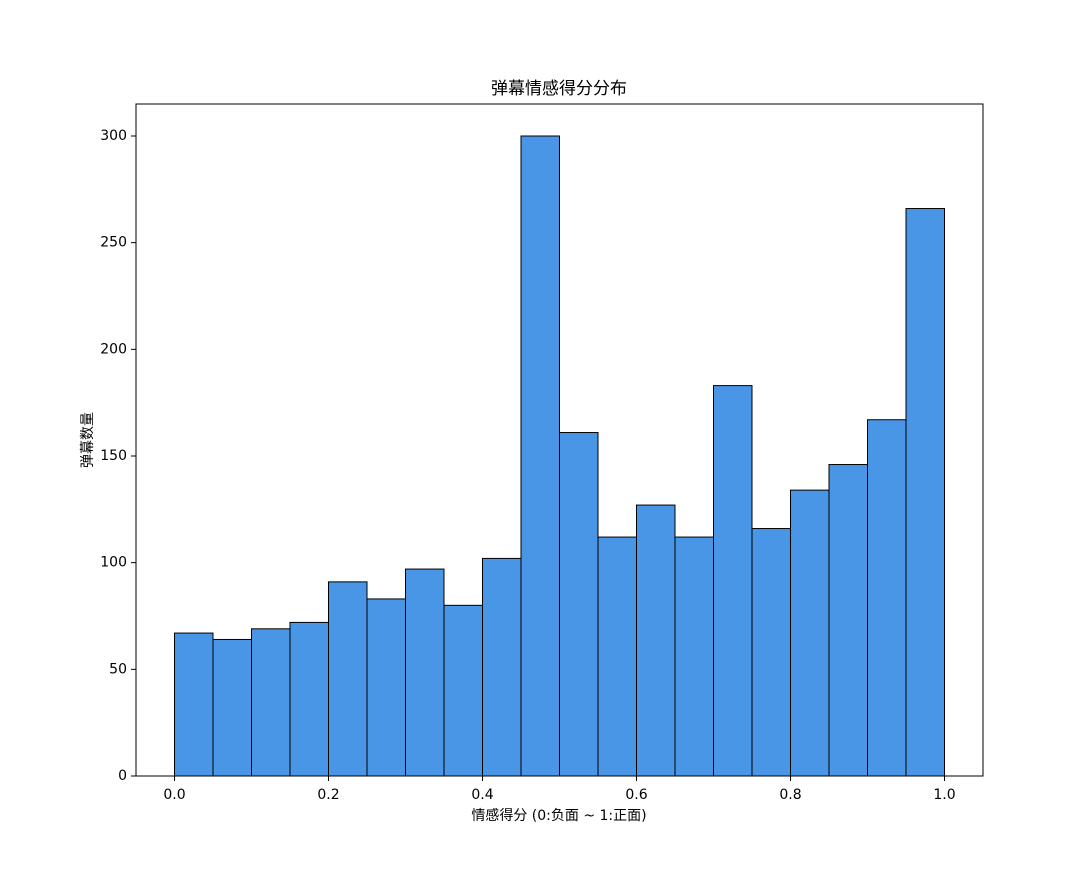 This screenshot has width=1086, height=875. I want to click on y-tick-label: 0, so click(122, 776).